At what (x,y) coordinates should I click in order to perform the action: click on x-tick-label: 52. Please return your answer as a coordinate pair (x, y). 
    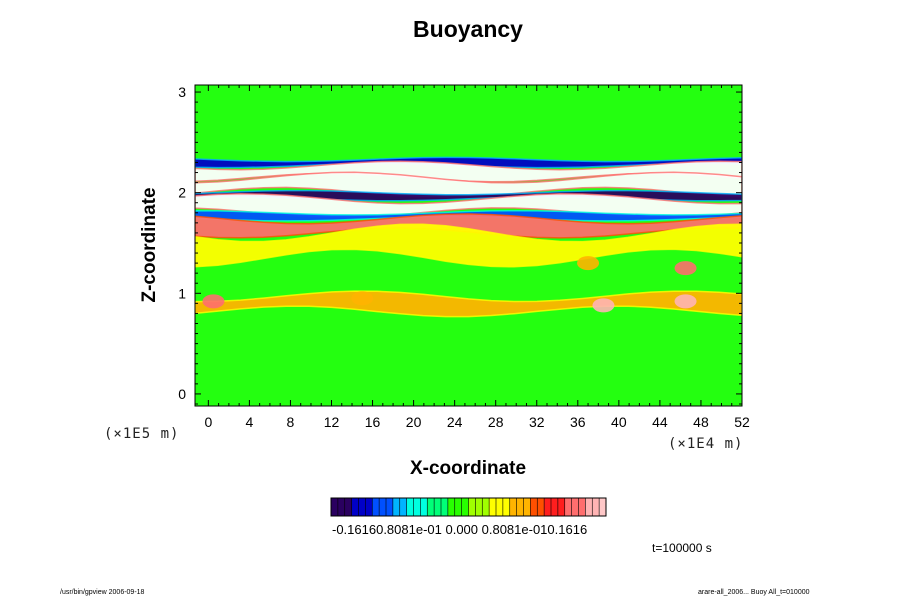
    Looking at the image, I should click on (742, 422).